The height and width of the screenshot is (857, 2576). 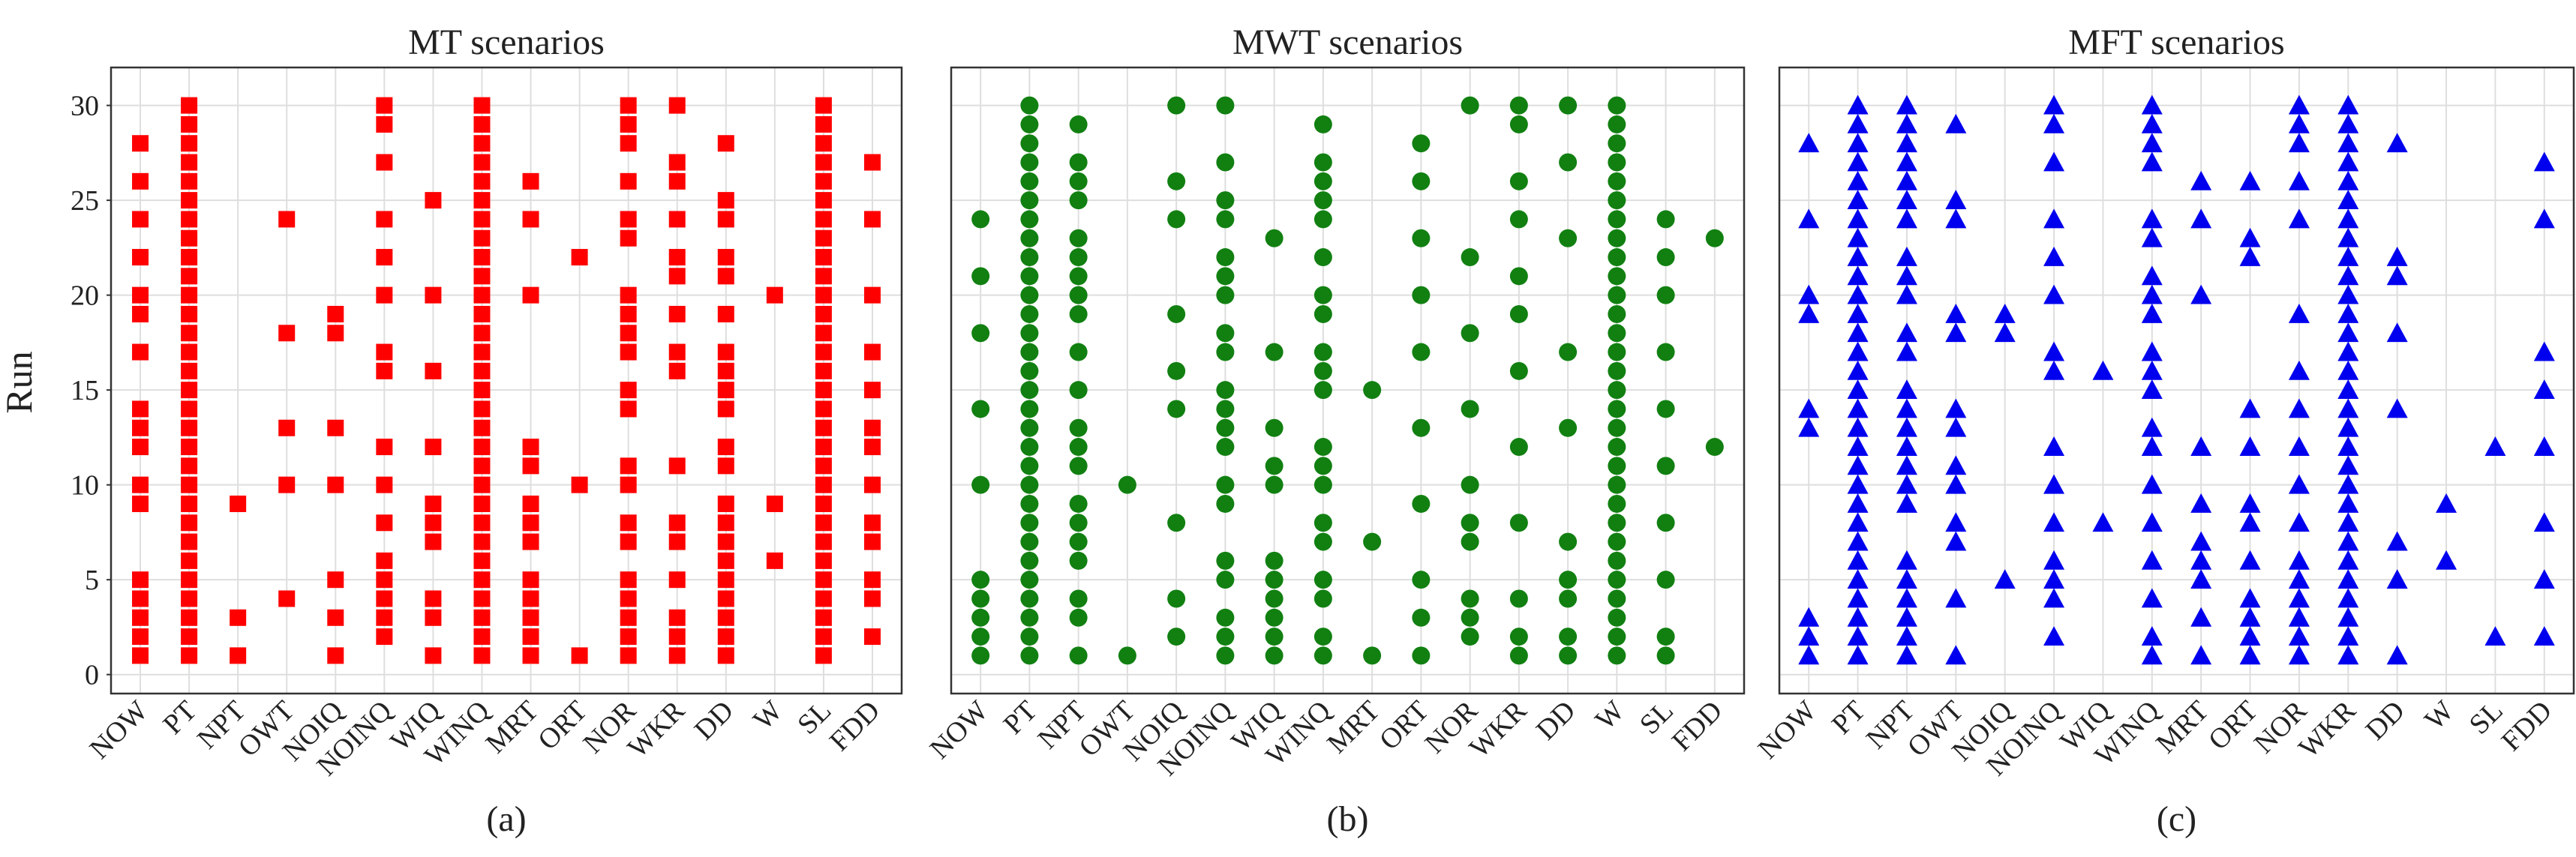 What do you see at coordinates (1404, 726) in the screenshot?
I see `x-tick-label: ORT` at bounding box center [1404, 726].